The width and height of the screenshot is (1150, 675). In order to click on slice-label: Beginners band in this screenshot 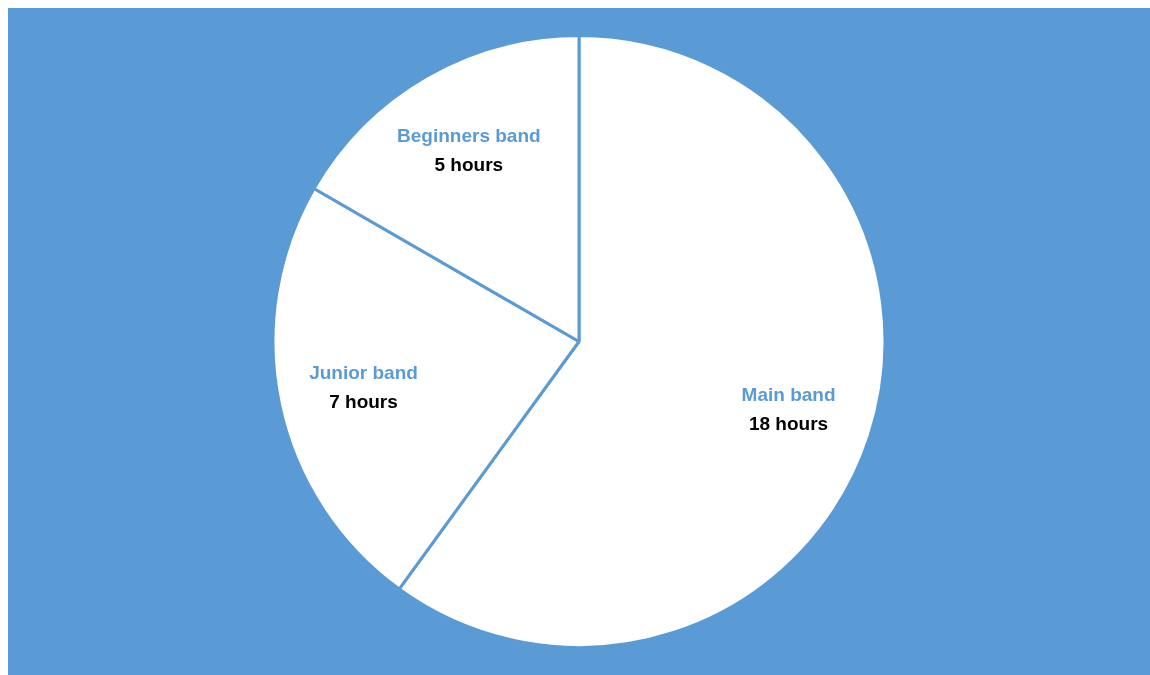, I will do `click(469, 135)`.